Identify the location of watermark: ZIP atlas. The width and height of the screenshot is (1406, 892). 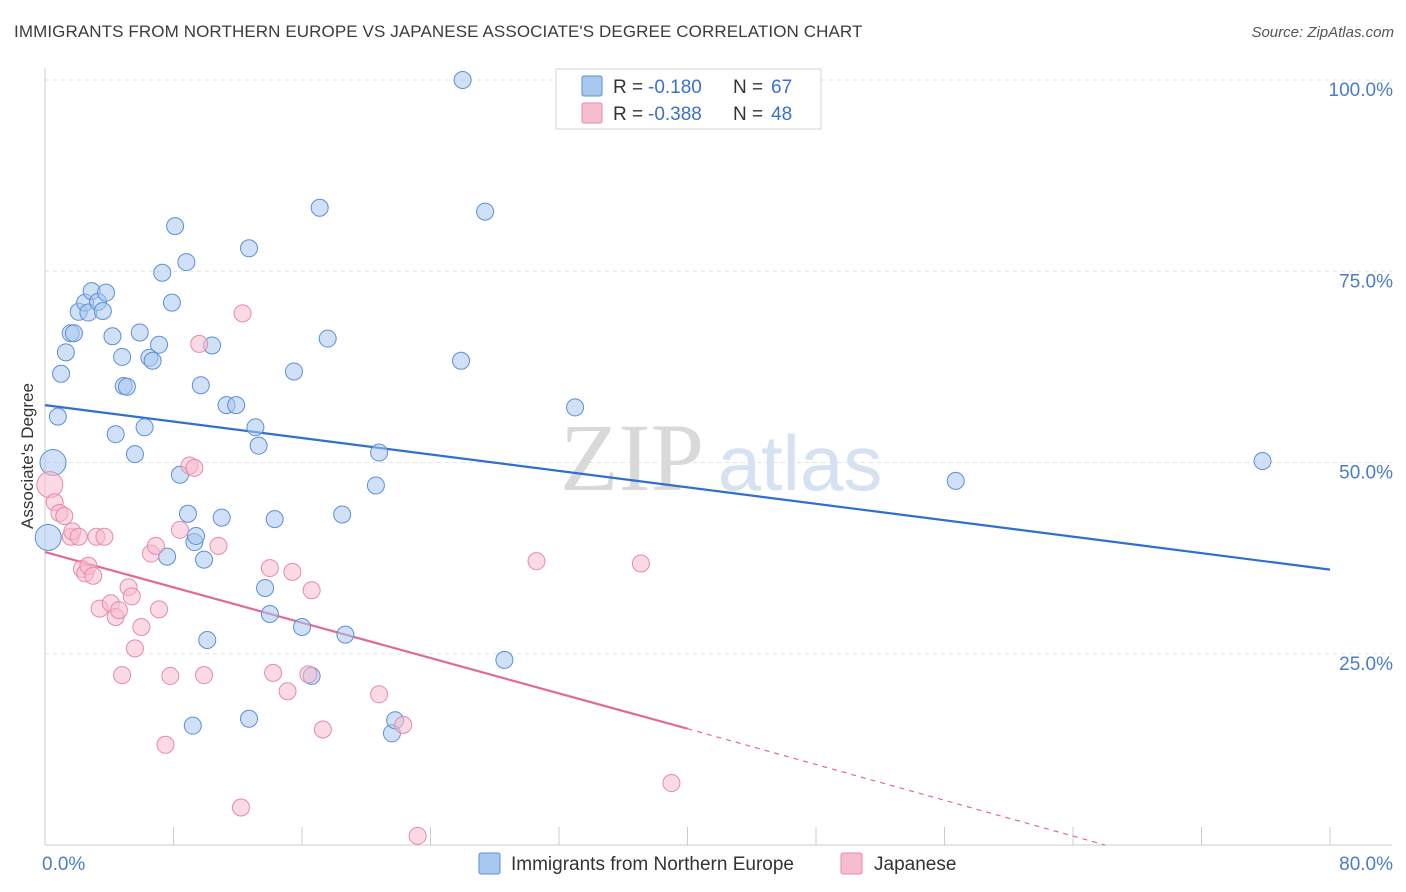
(721, 457).